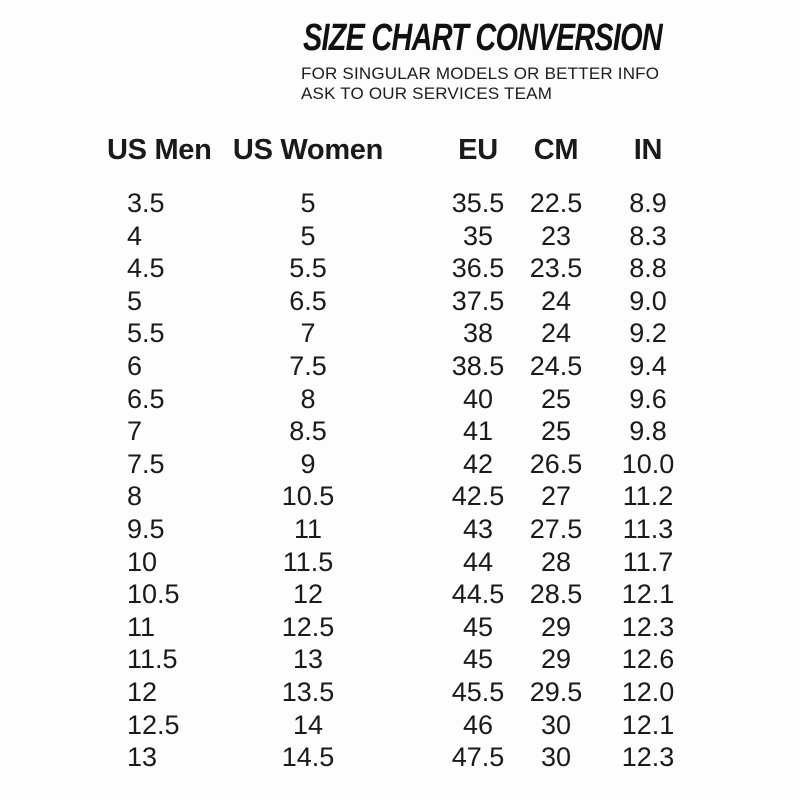 The width and height of the screenshot is (800, 800). What do you see at coordinates (648, 528) in the screenshot?
I see `table-cell: 11.3` at bounding box center [648, 528].